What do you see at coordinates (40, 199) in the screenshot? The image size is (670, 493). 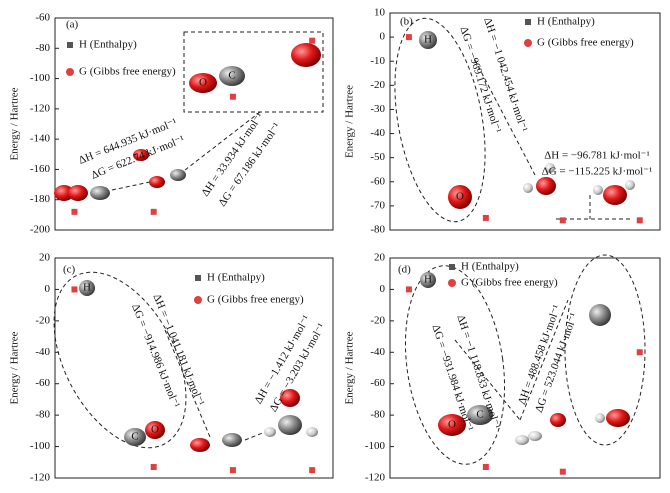 I see `y-tick-label: -180` at bounding box center [40, 199].